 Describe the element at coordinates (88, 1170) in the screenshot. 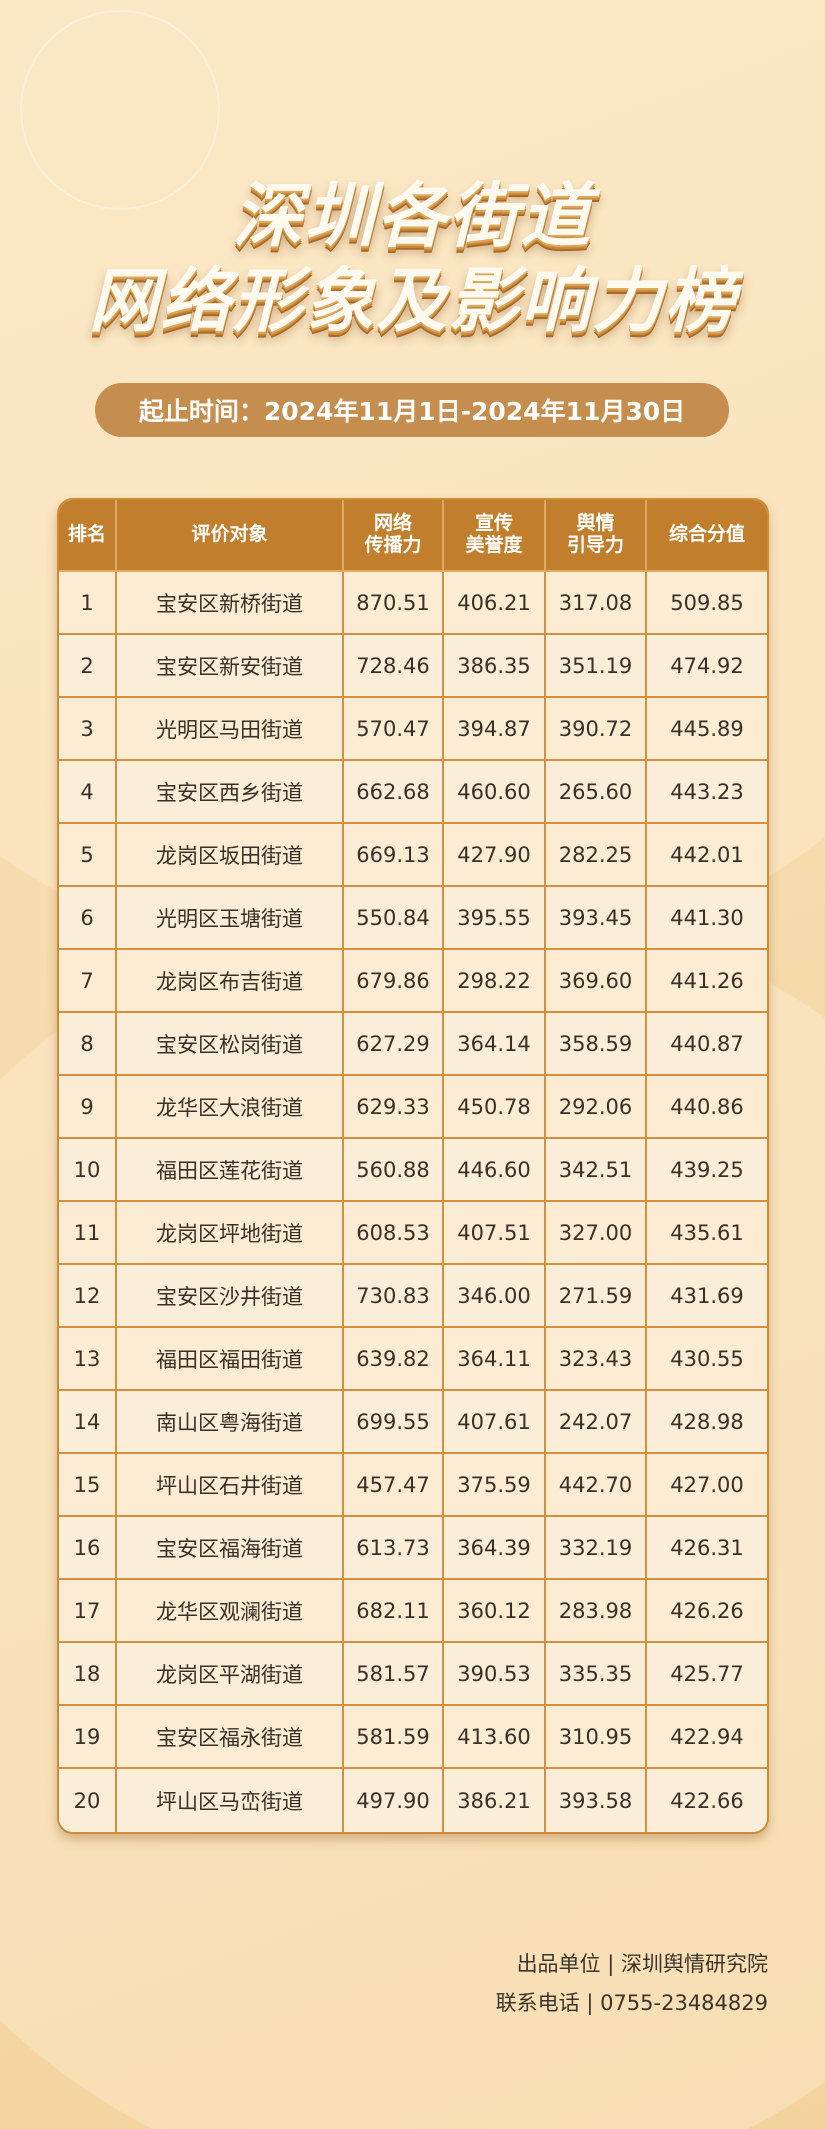

I see `cell-rank: 10` at that location.